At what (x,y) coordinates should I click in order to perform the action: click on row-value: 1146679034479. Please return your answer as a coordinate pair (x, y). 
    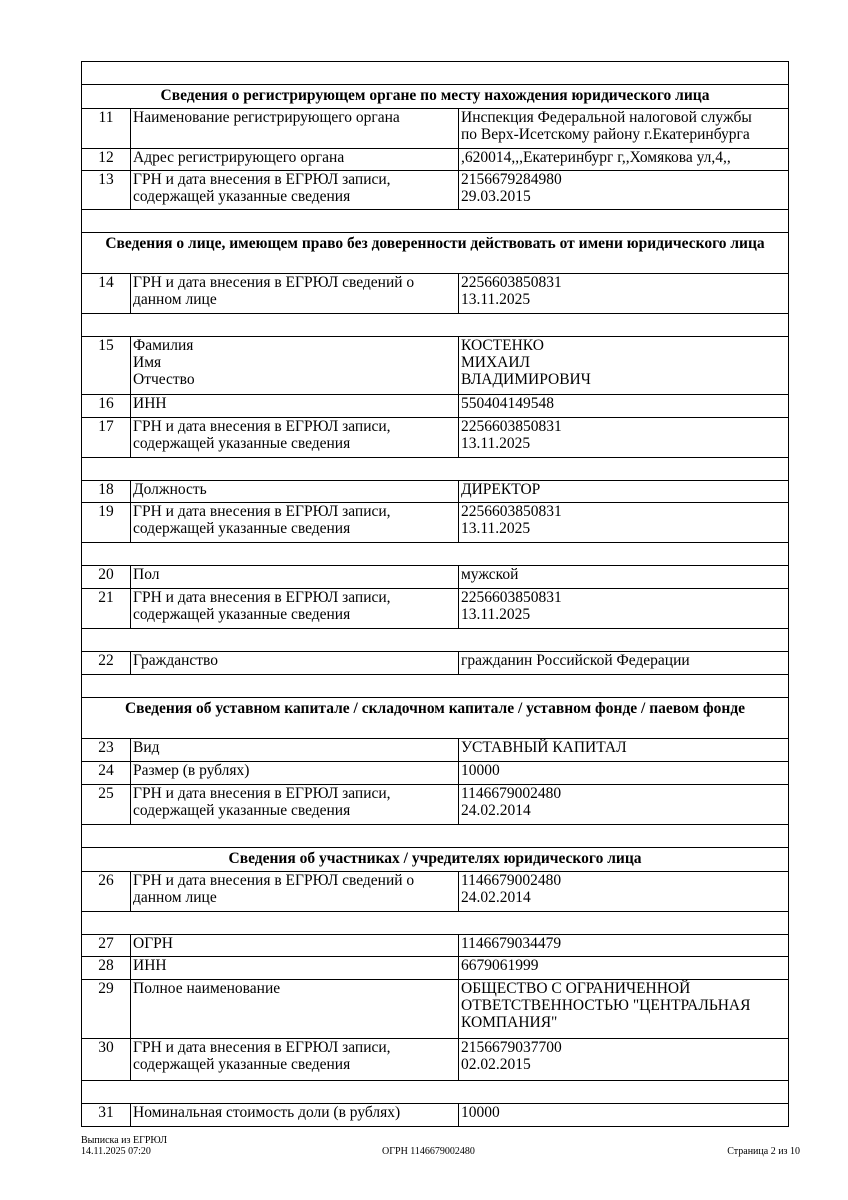
    Looking at the image, I should click on (623, 945).